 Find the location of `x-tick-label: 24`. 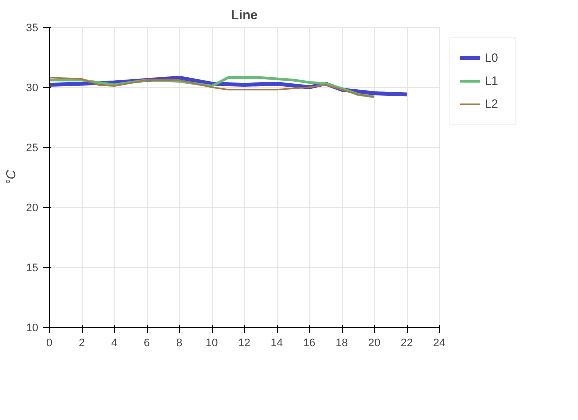

x-tick-label: 24 is located at coordinates (439, 344).